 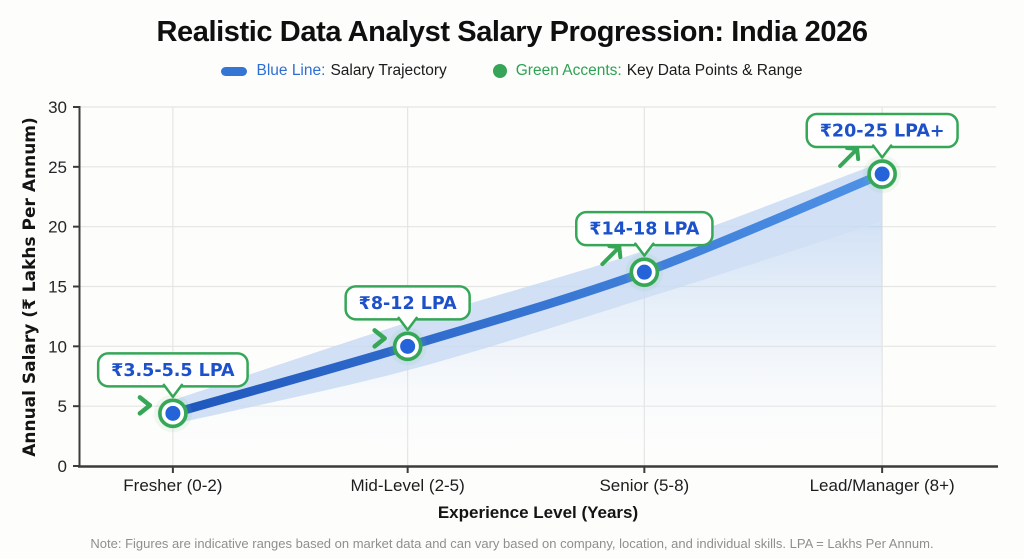 What do you see at coordinates (57, 287) in the screenshot?
I see `y-tick-label: 15` at bounding box center [57, 287].